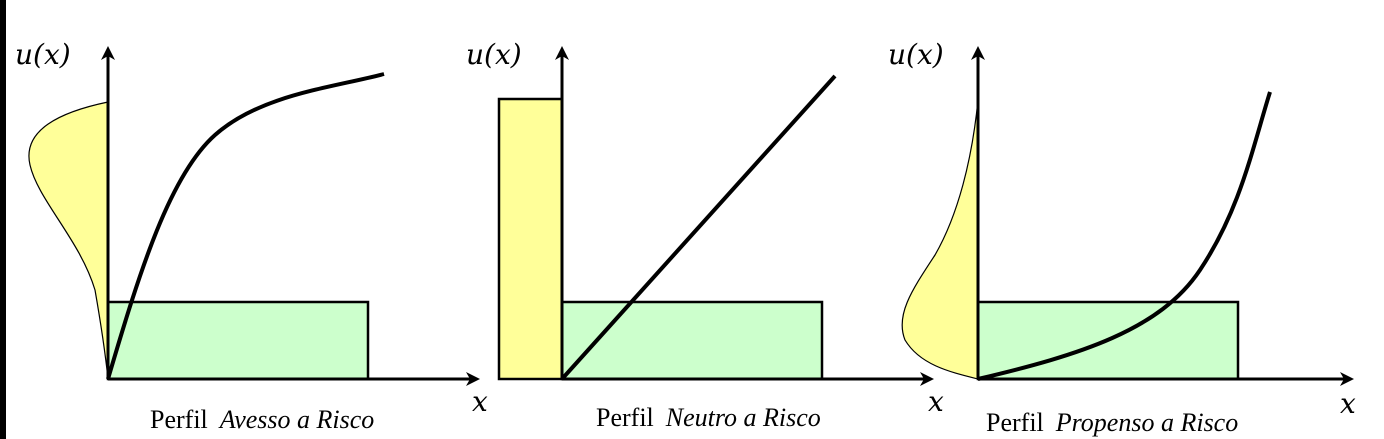 The height and width of the screenshot is (439, 1384). I want to click on caption-emphasis: Neutro a Risco, so click(743, 417).